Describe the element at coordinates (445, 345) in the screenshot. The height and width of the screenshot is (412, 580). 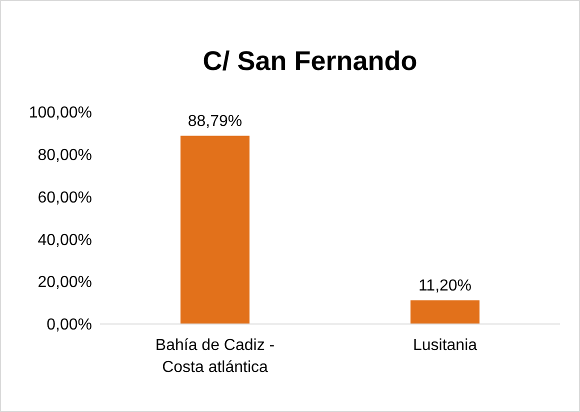
I see `x-tick-label: Lusitania` at that location.